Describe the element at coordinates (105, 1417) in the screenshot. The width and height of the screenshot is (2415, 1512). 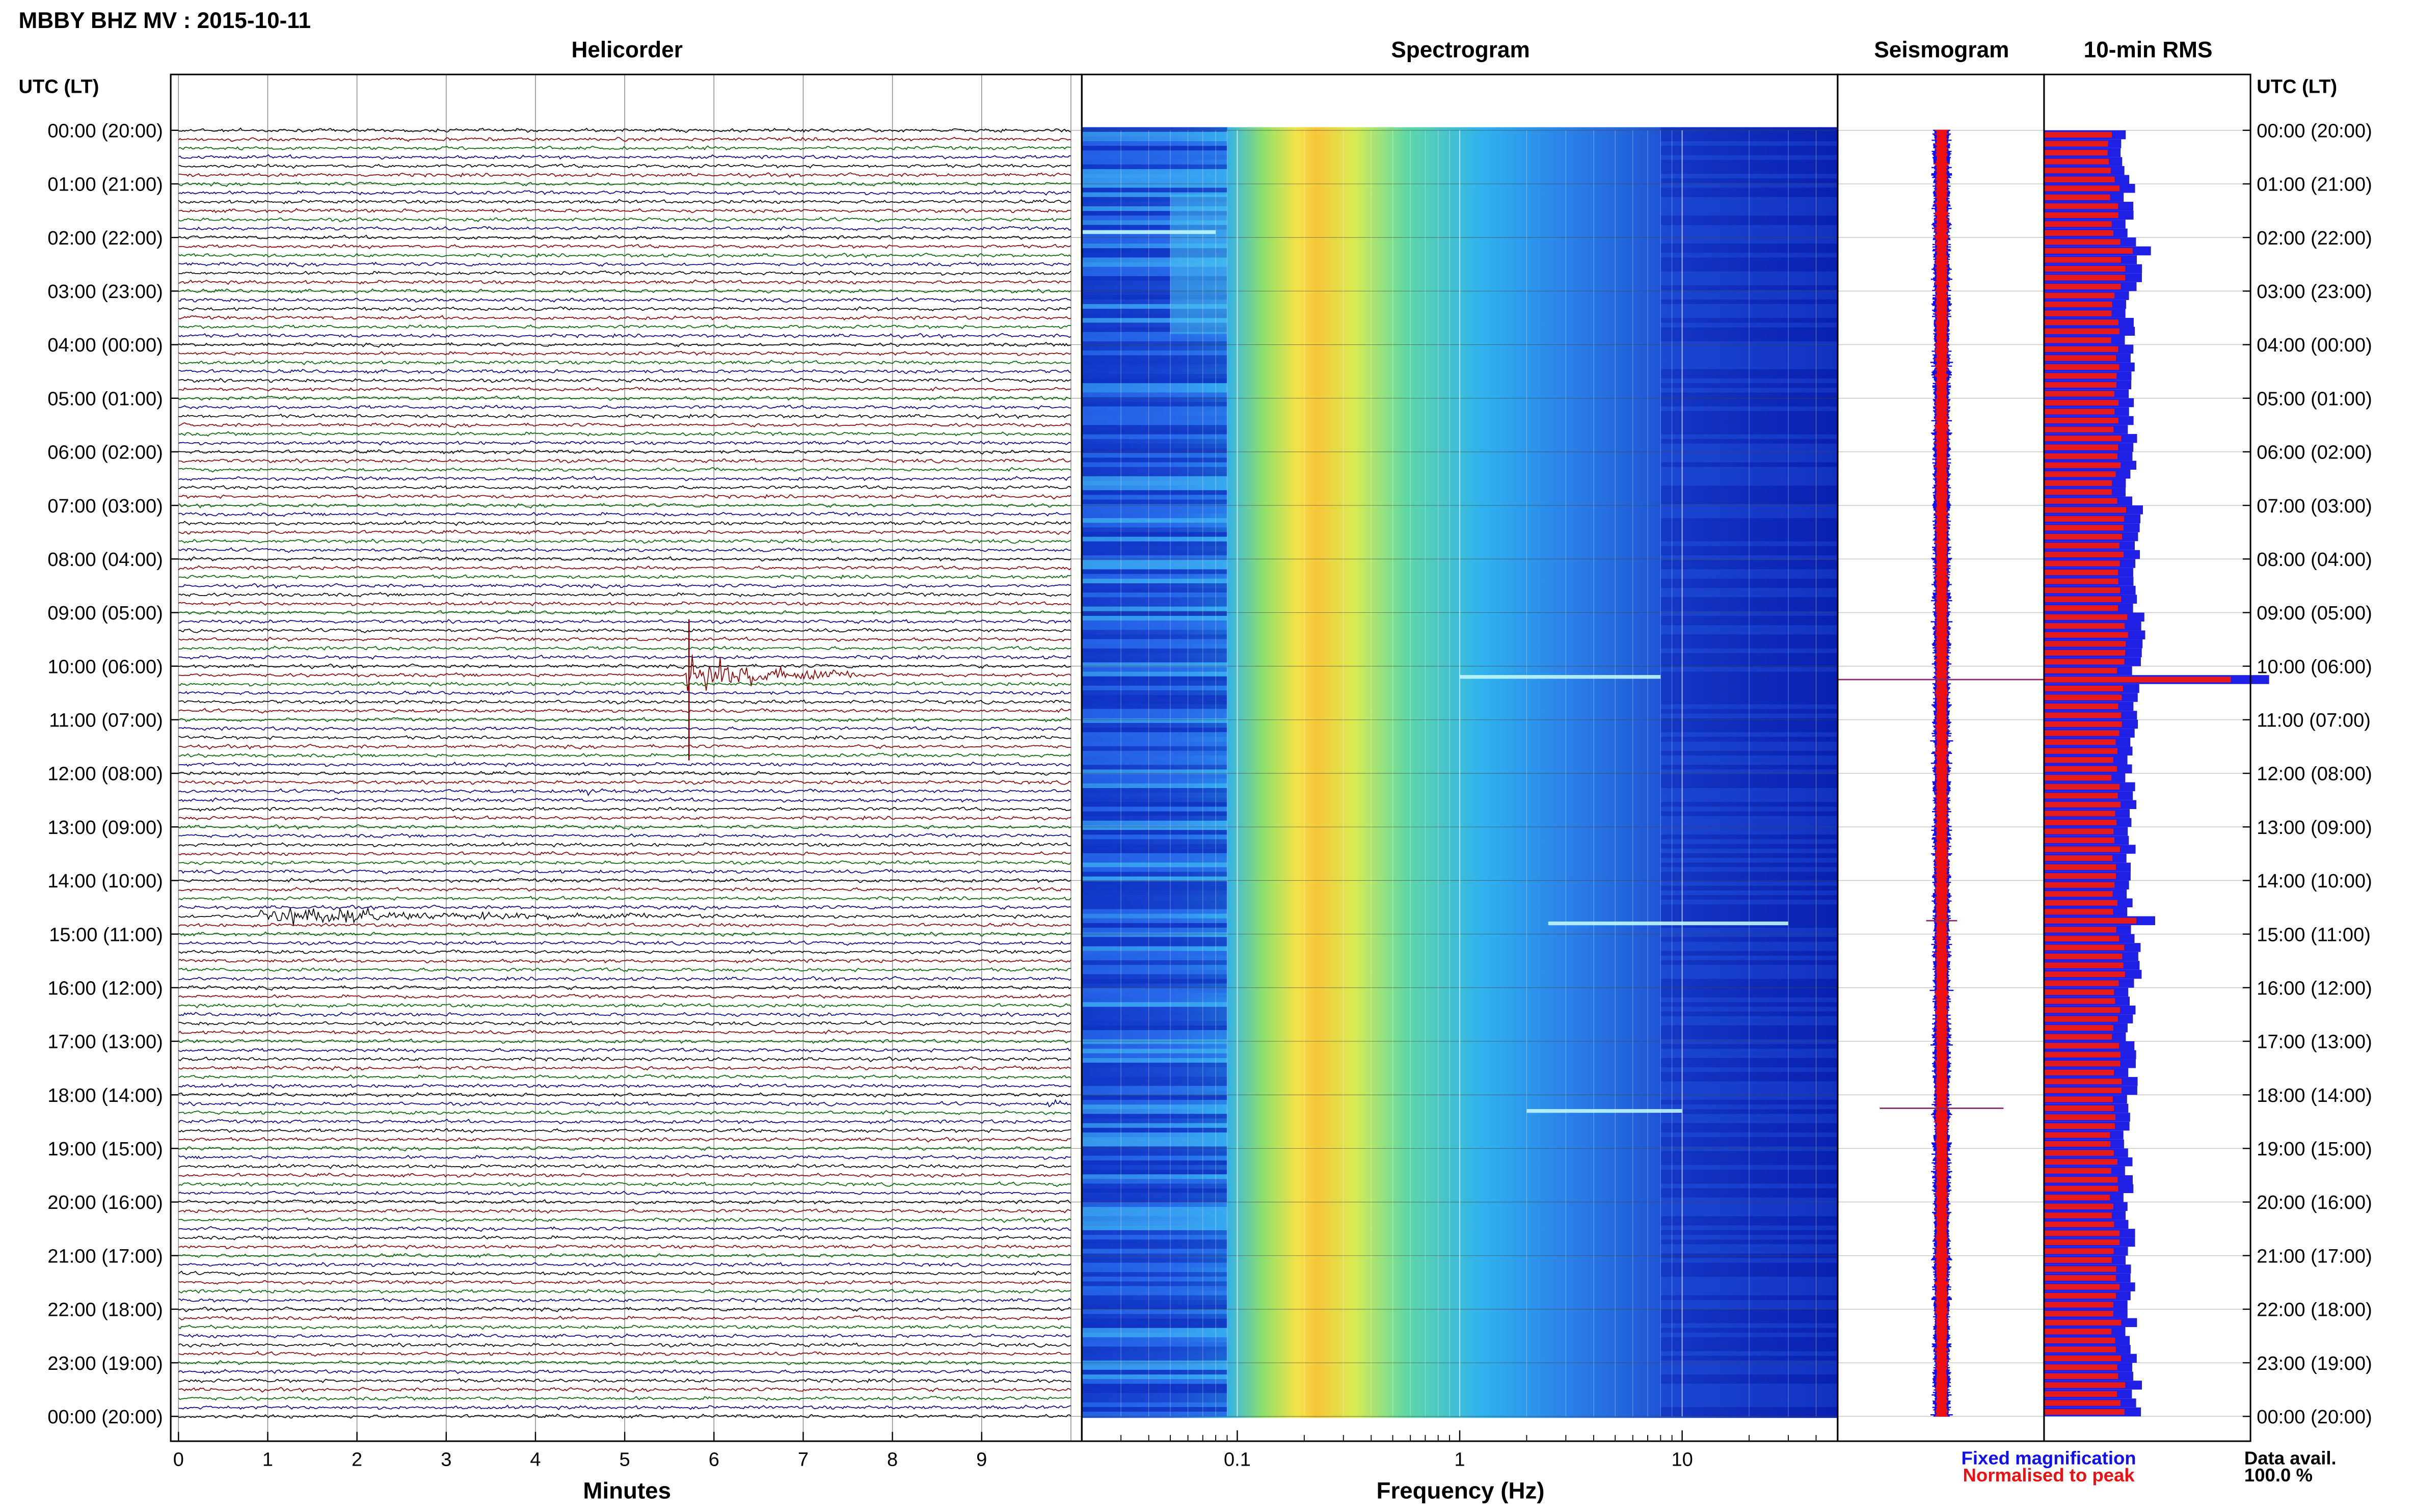
I see `time-label-left: 00:00 (20:00)` at that location.